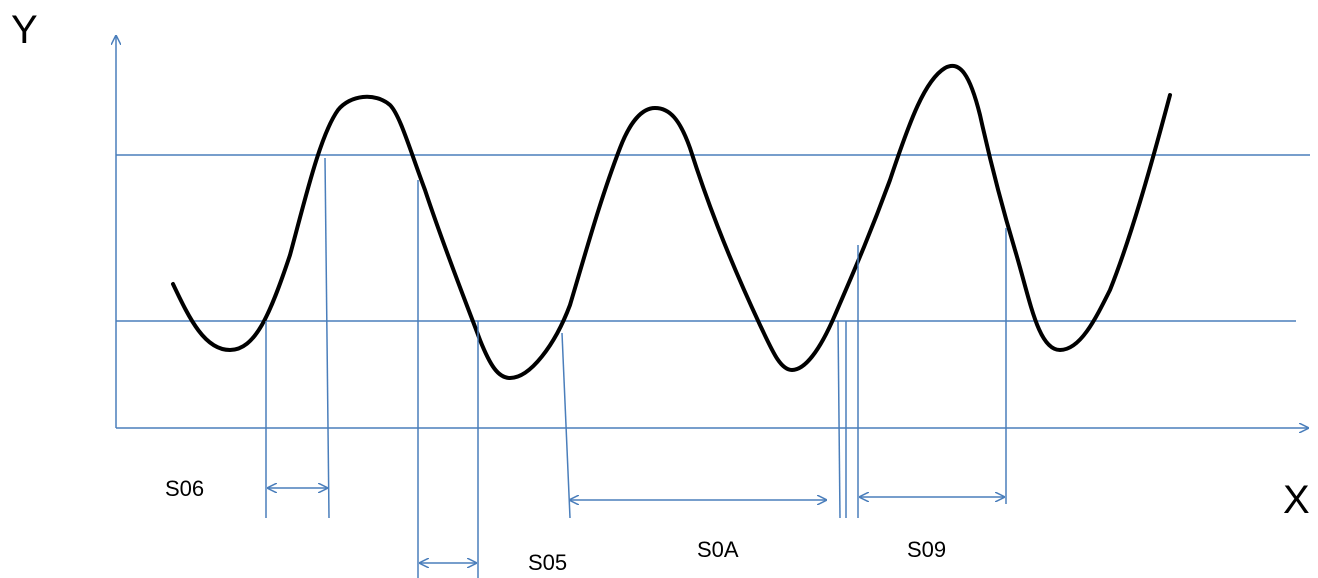 The image size is (1318, 578). What do you see at coordinates (1296, 500) in the screenshot?
I see `x-axis-title: X` at bounding box center [1296, 500].